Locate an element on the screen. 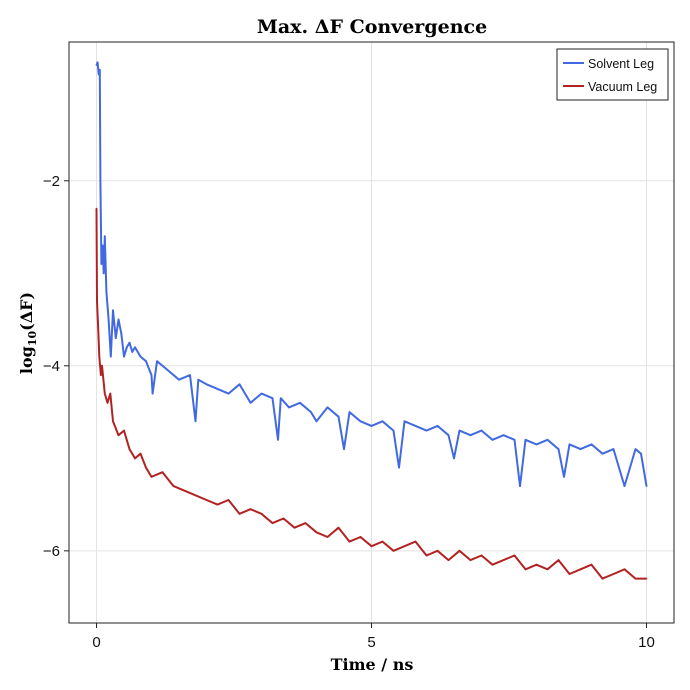 The height and width of the screenshot is (690, 690). chart-title: Max. ΔF Convergence is located at coordinates (372, 27).